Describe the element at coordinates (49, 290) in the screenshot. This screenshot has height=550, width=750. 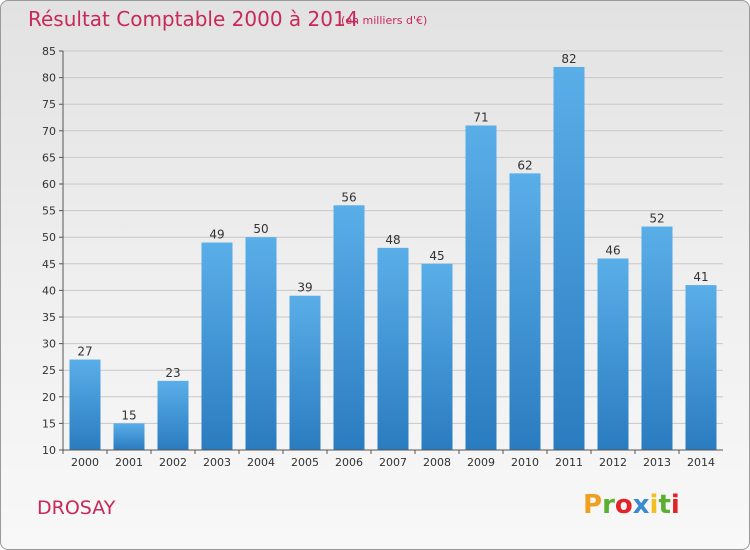
I see `y-tick-label: 40` at that location.